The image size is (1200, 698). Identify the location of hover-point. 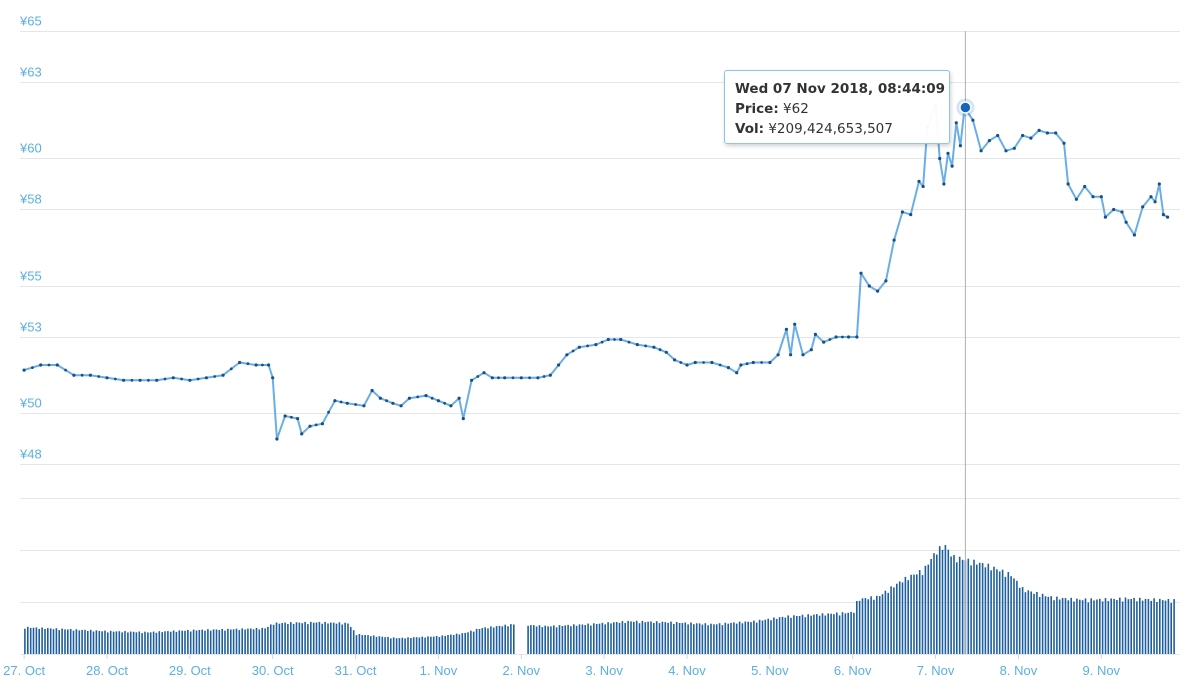
(965, 107).